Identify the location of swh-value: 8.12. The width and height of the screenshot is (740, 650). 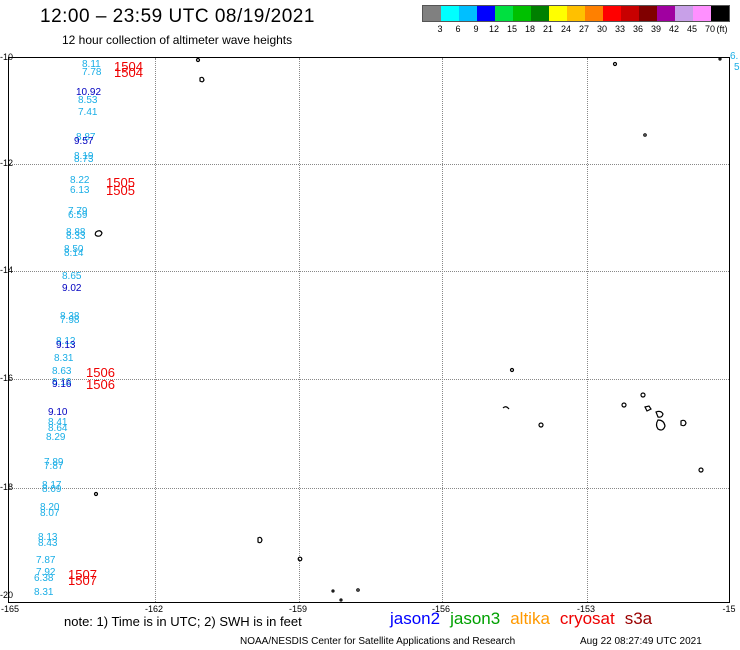
(66, 341).